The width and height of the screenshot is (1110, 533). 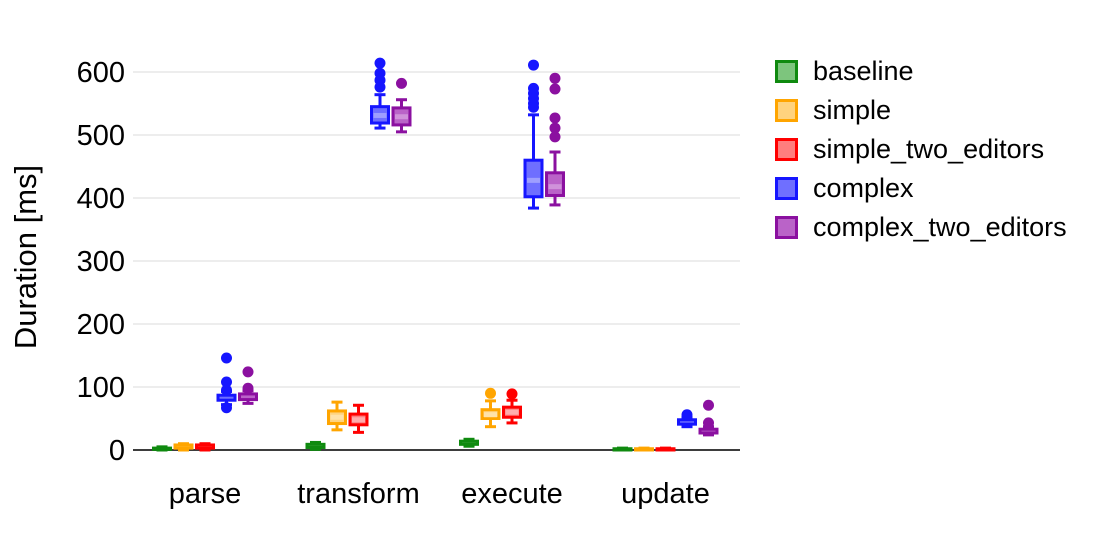 I want to click on legend-item-complex-two-editors: complex_two_editors, so click(x=921, y=227).